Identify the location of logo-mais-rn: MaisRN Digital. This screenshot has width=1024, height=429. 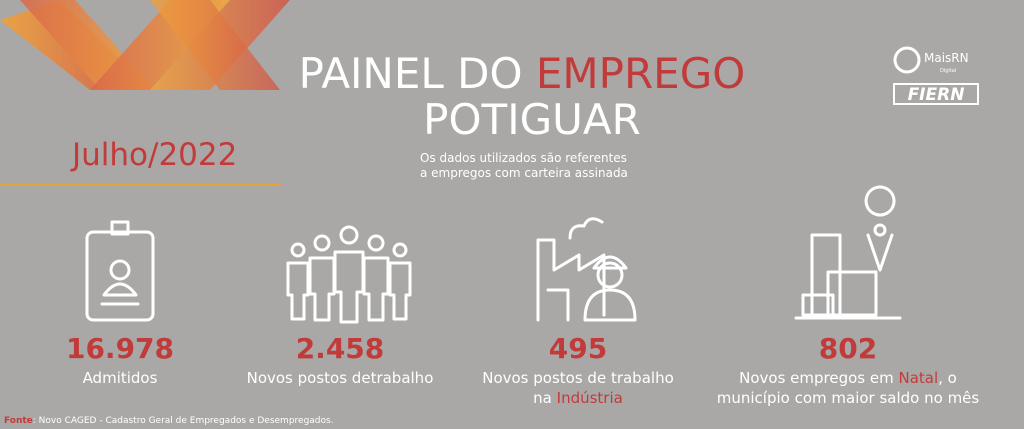
(931, 60).